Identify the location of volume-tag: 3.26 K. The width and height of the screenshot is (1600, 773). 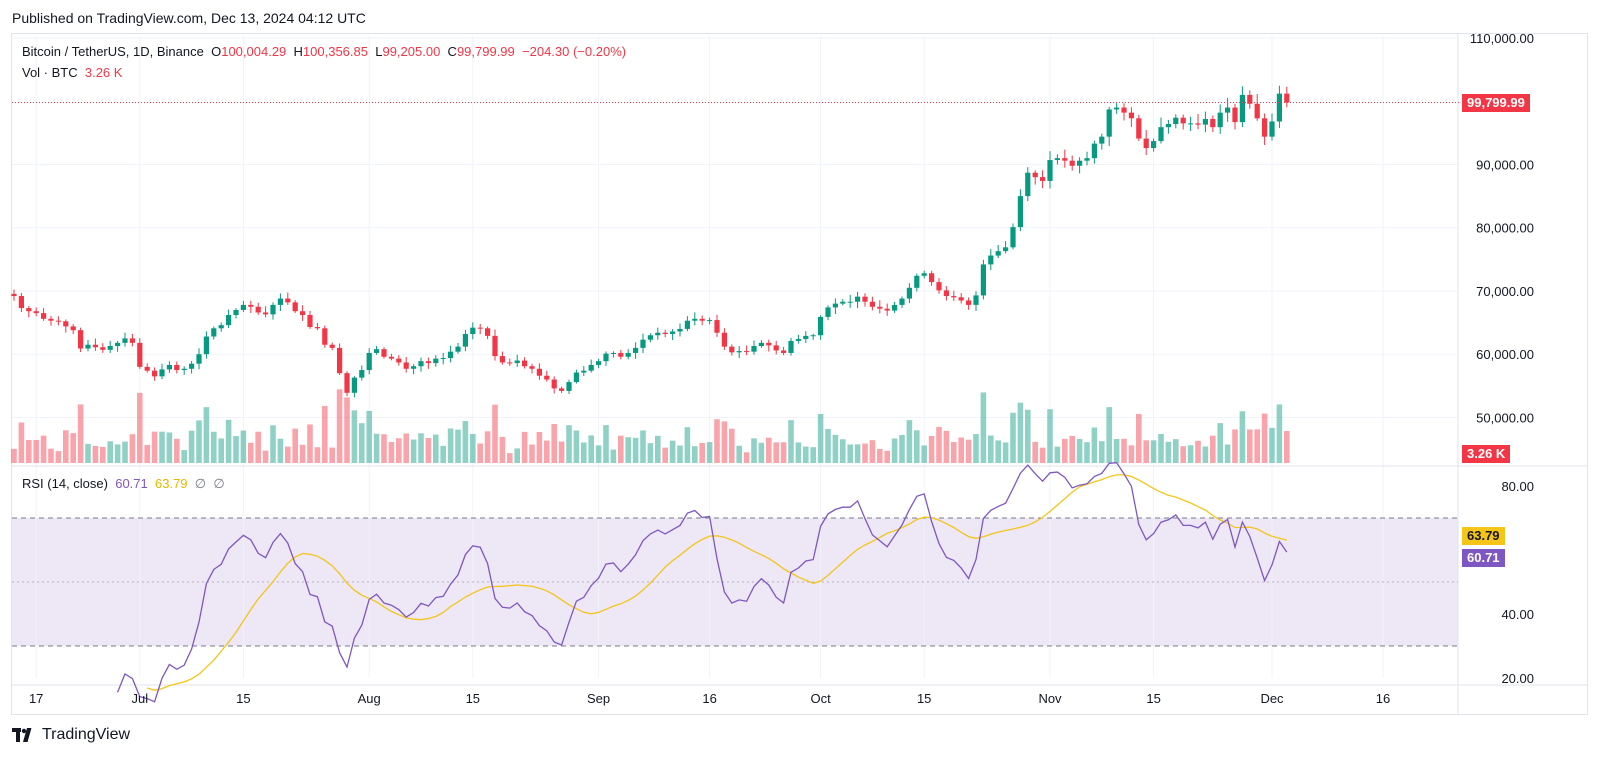
(1486, 454).